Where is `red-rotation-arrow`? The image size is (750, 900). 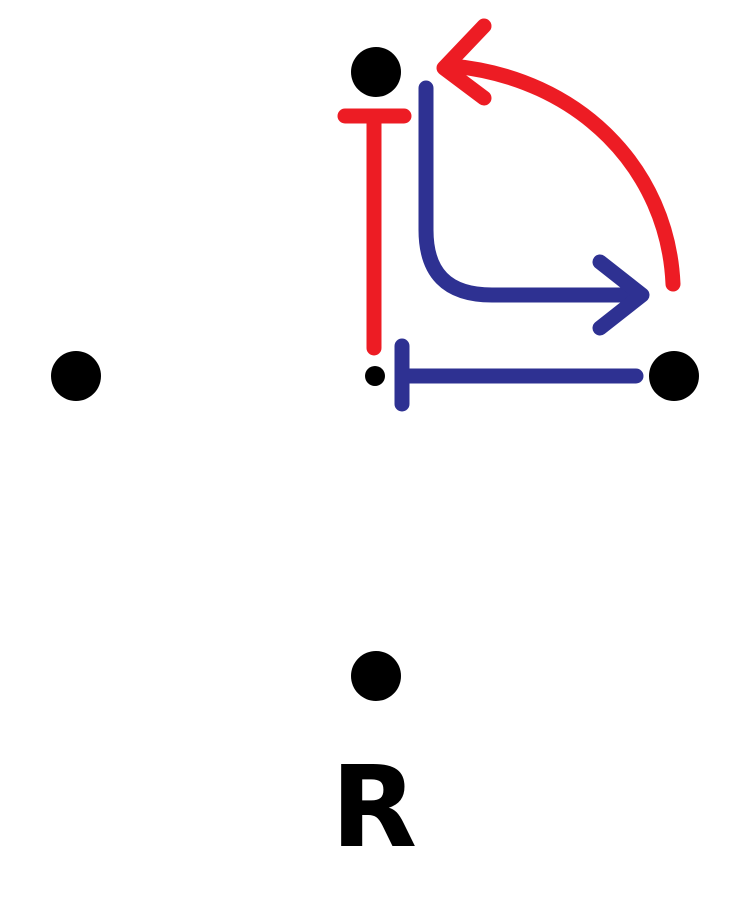 red-rotation-arrow is located at coordinates (558, 155).